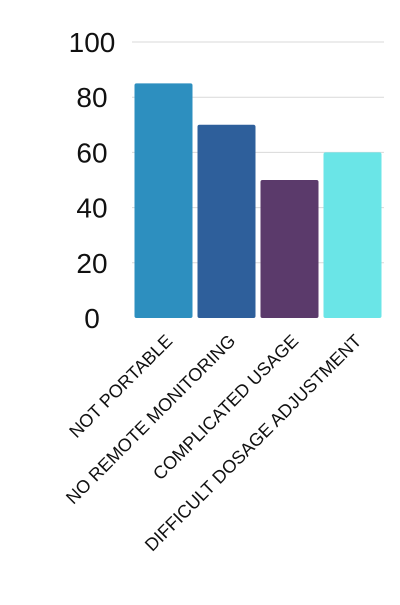  What do you see at coordinates (92, 180) in the screenshot?
I see `y-axis-tick-labels: 0 20 40 60 80 100` at bounding box center [92, 180].